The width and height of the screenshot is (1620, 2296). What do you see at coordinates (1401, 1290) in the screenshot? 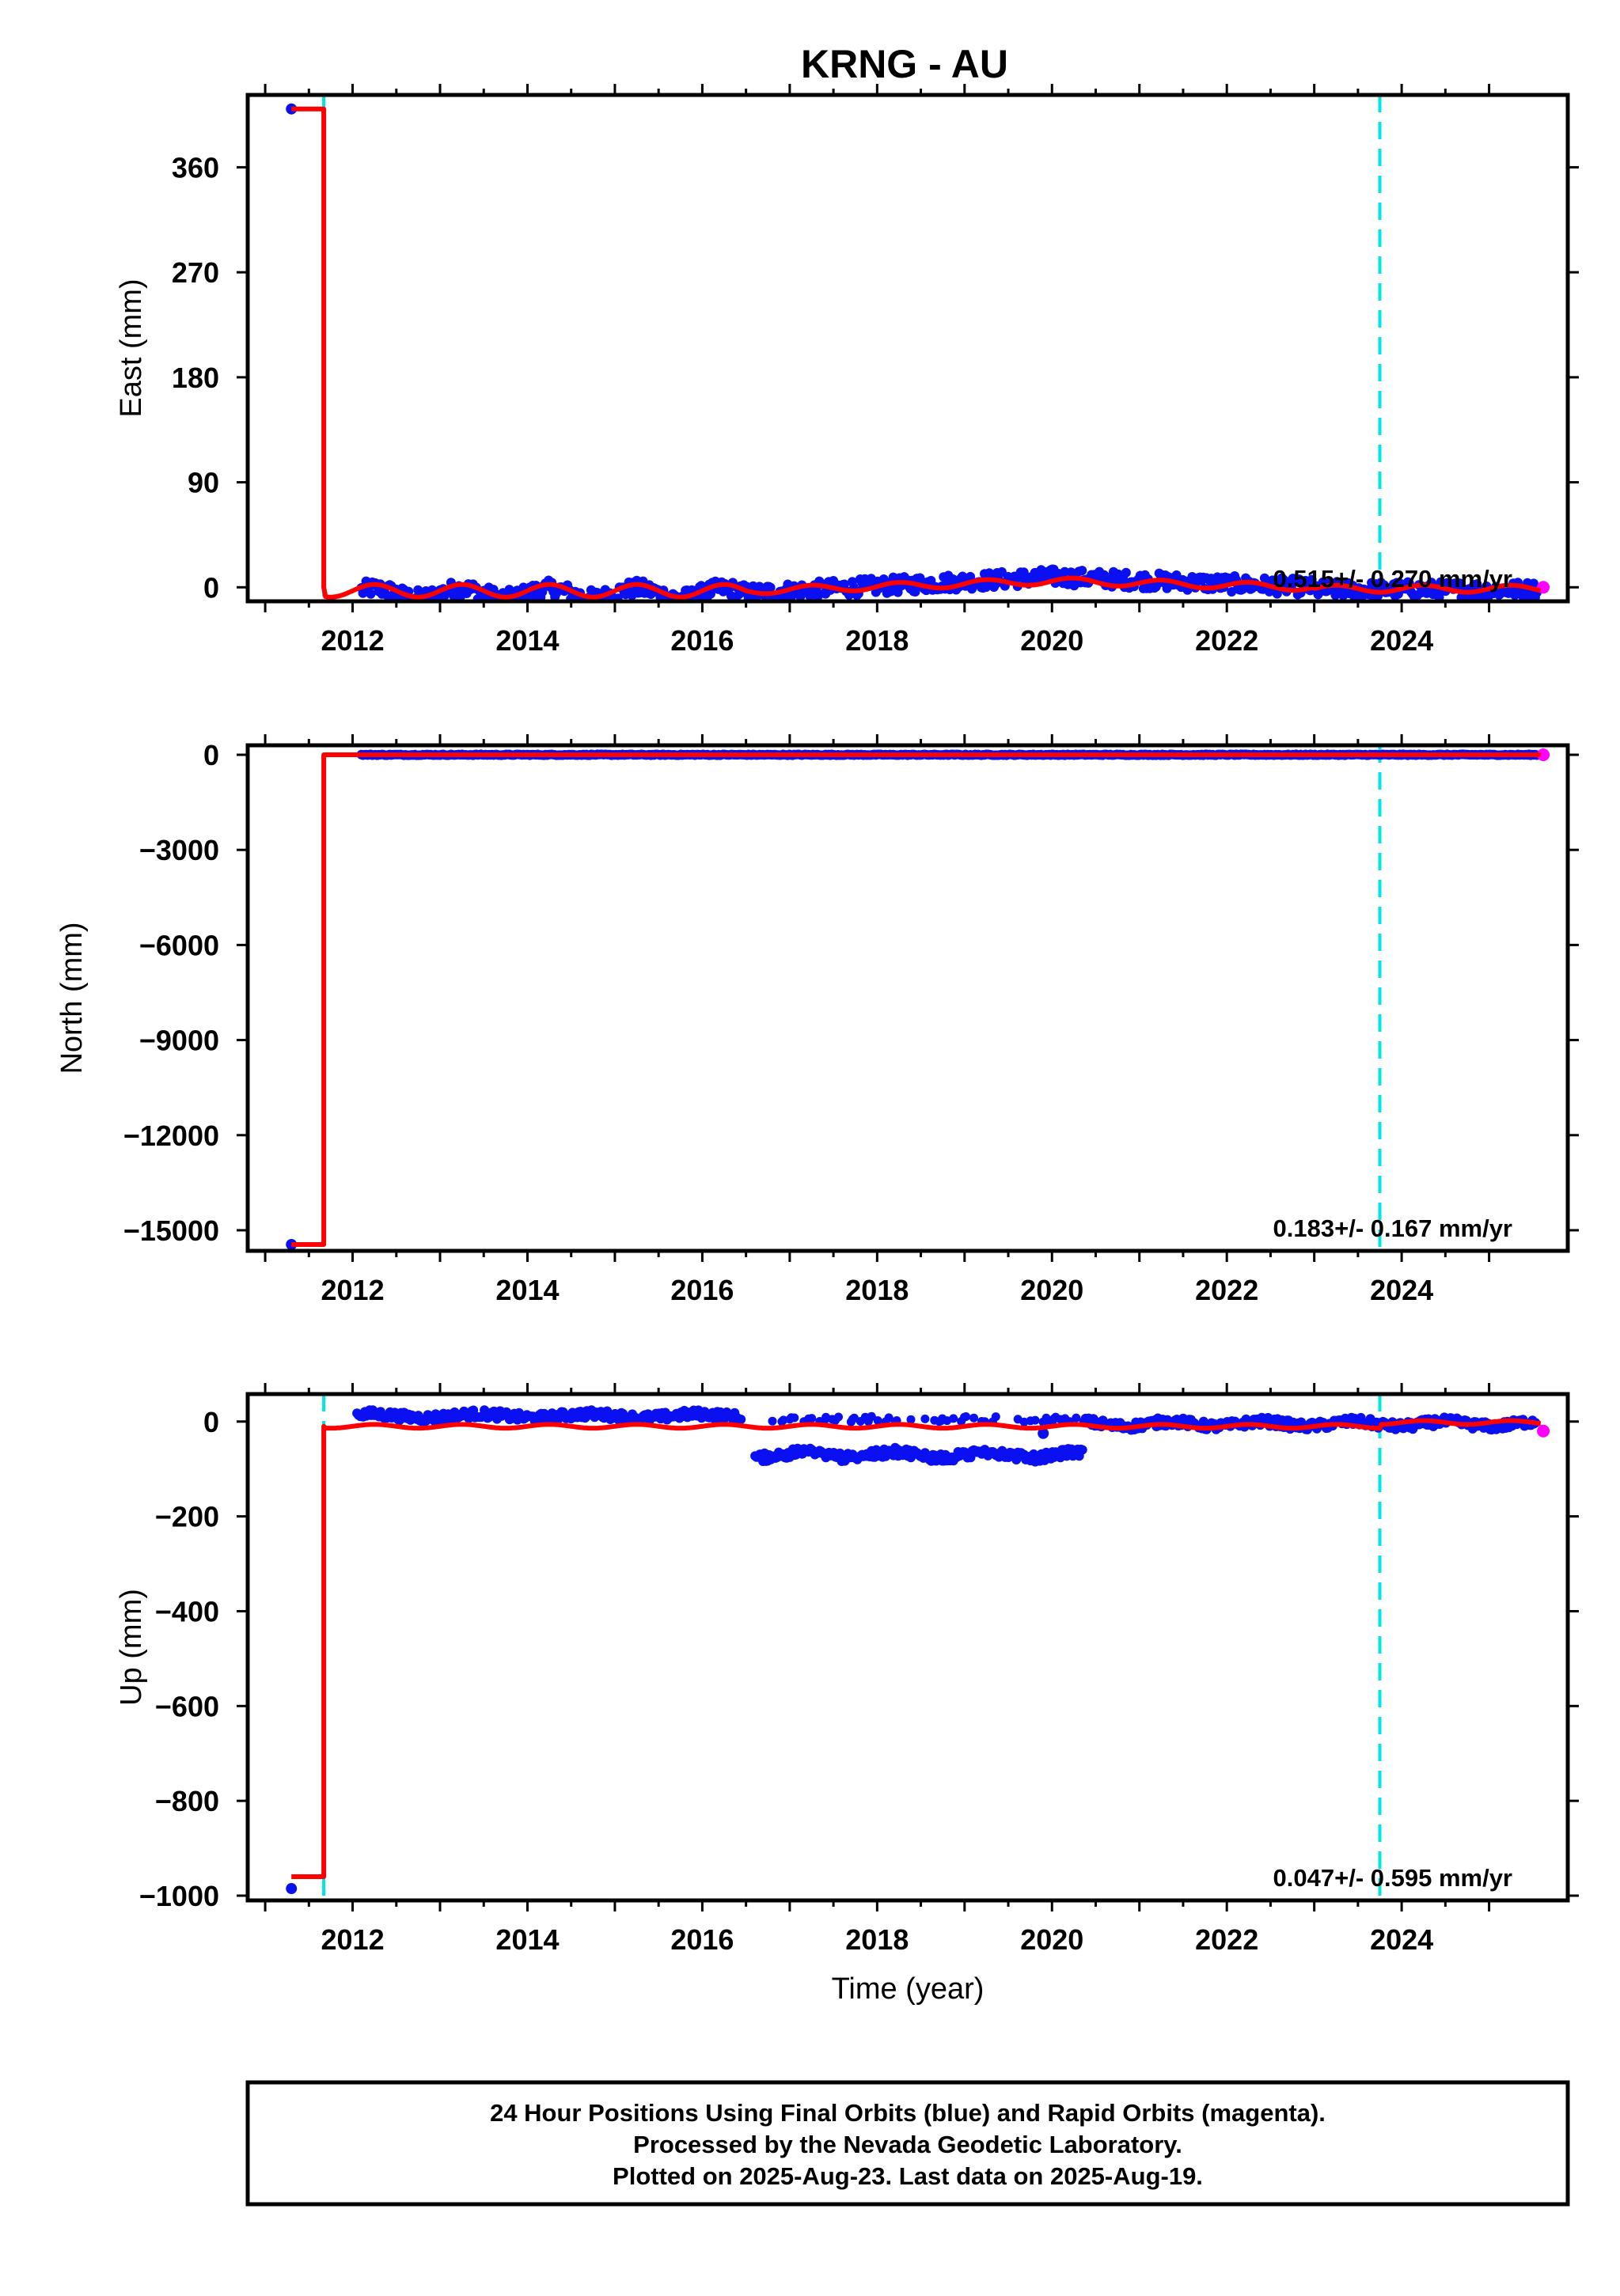
I see `north-x-tick-label: 2024` at bounding box center [1401, 1290].